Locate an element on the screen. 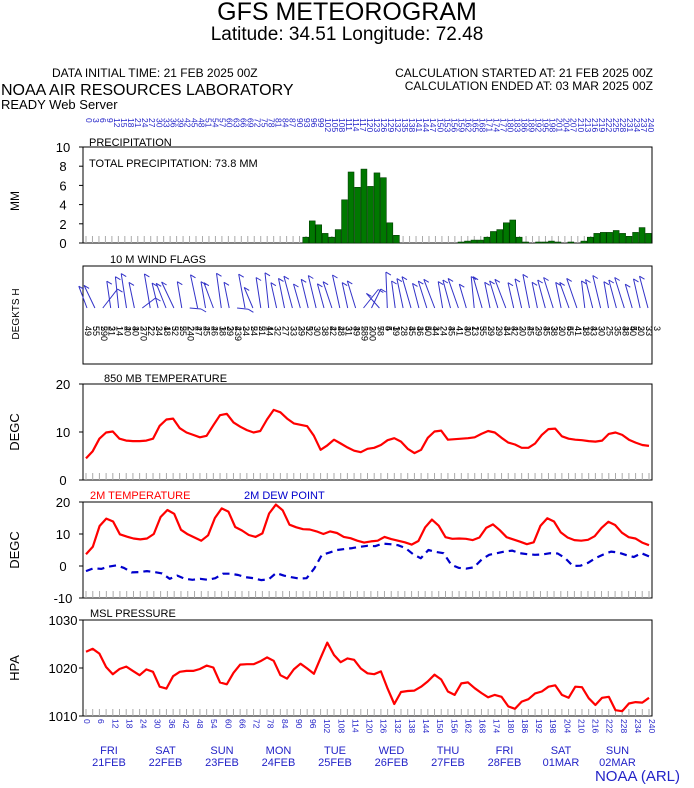  wind-direction-label: 32 is located at coordinates (278, 331).